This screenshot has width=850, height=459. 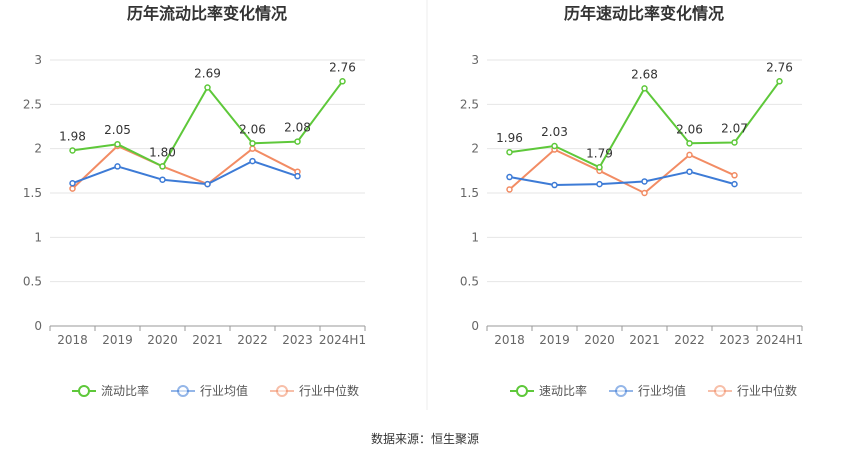 I want to click on data-label: 2.08, so click(x=297, y=128).